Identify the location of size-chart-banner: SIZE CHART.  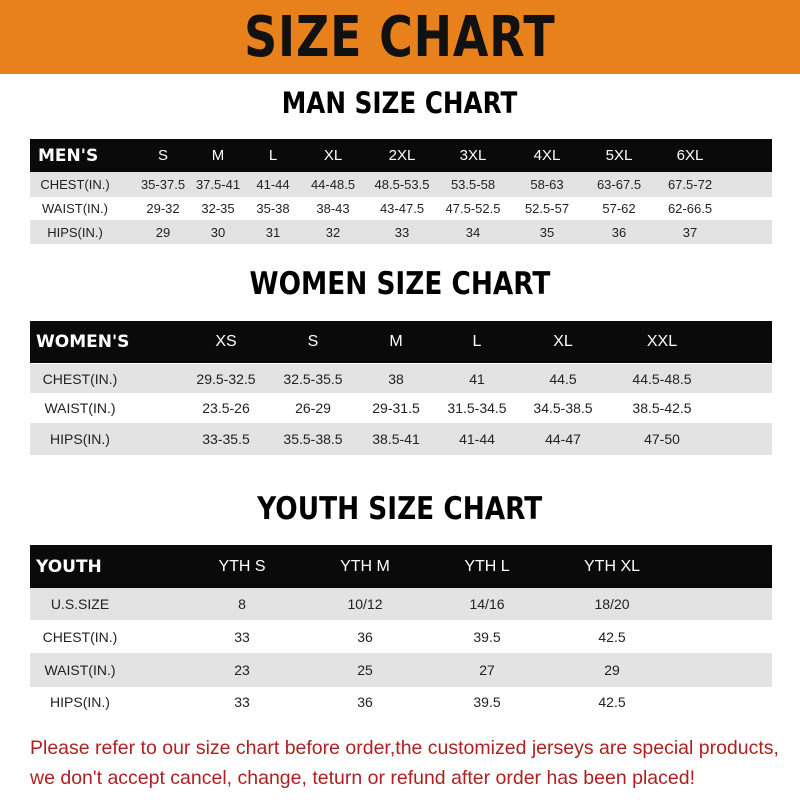
(400, 37).